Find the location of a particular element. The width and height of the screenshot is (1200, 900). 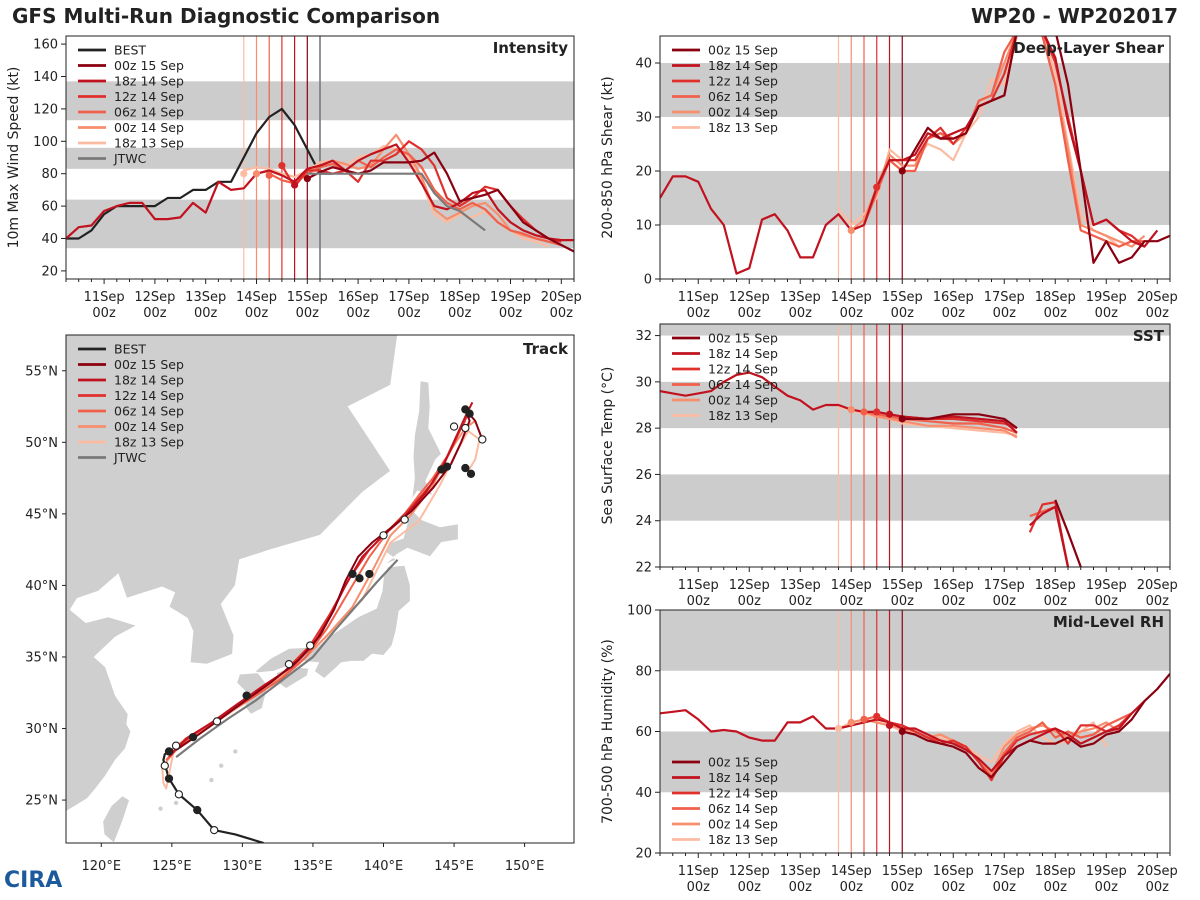

rh-xtick-label: 16Sep is located at coordinates (953, 871).